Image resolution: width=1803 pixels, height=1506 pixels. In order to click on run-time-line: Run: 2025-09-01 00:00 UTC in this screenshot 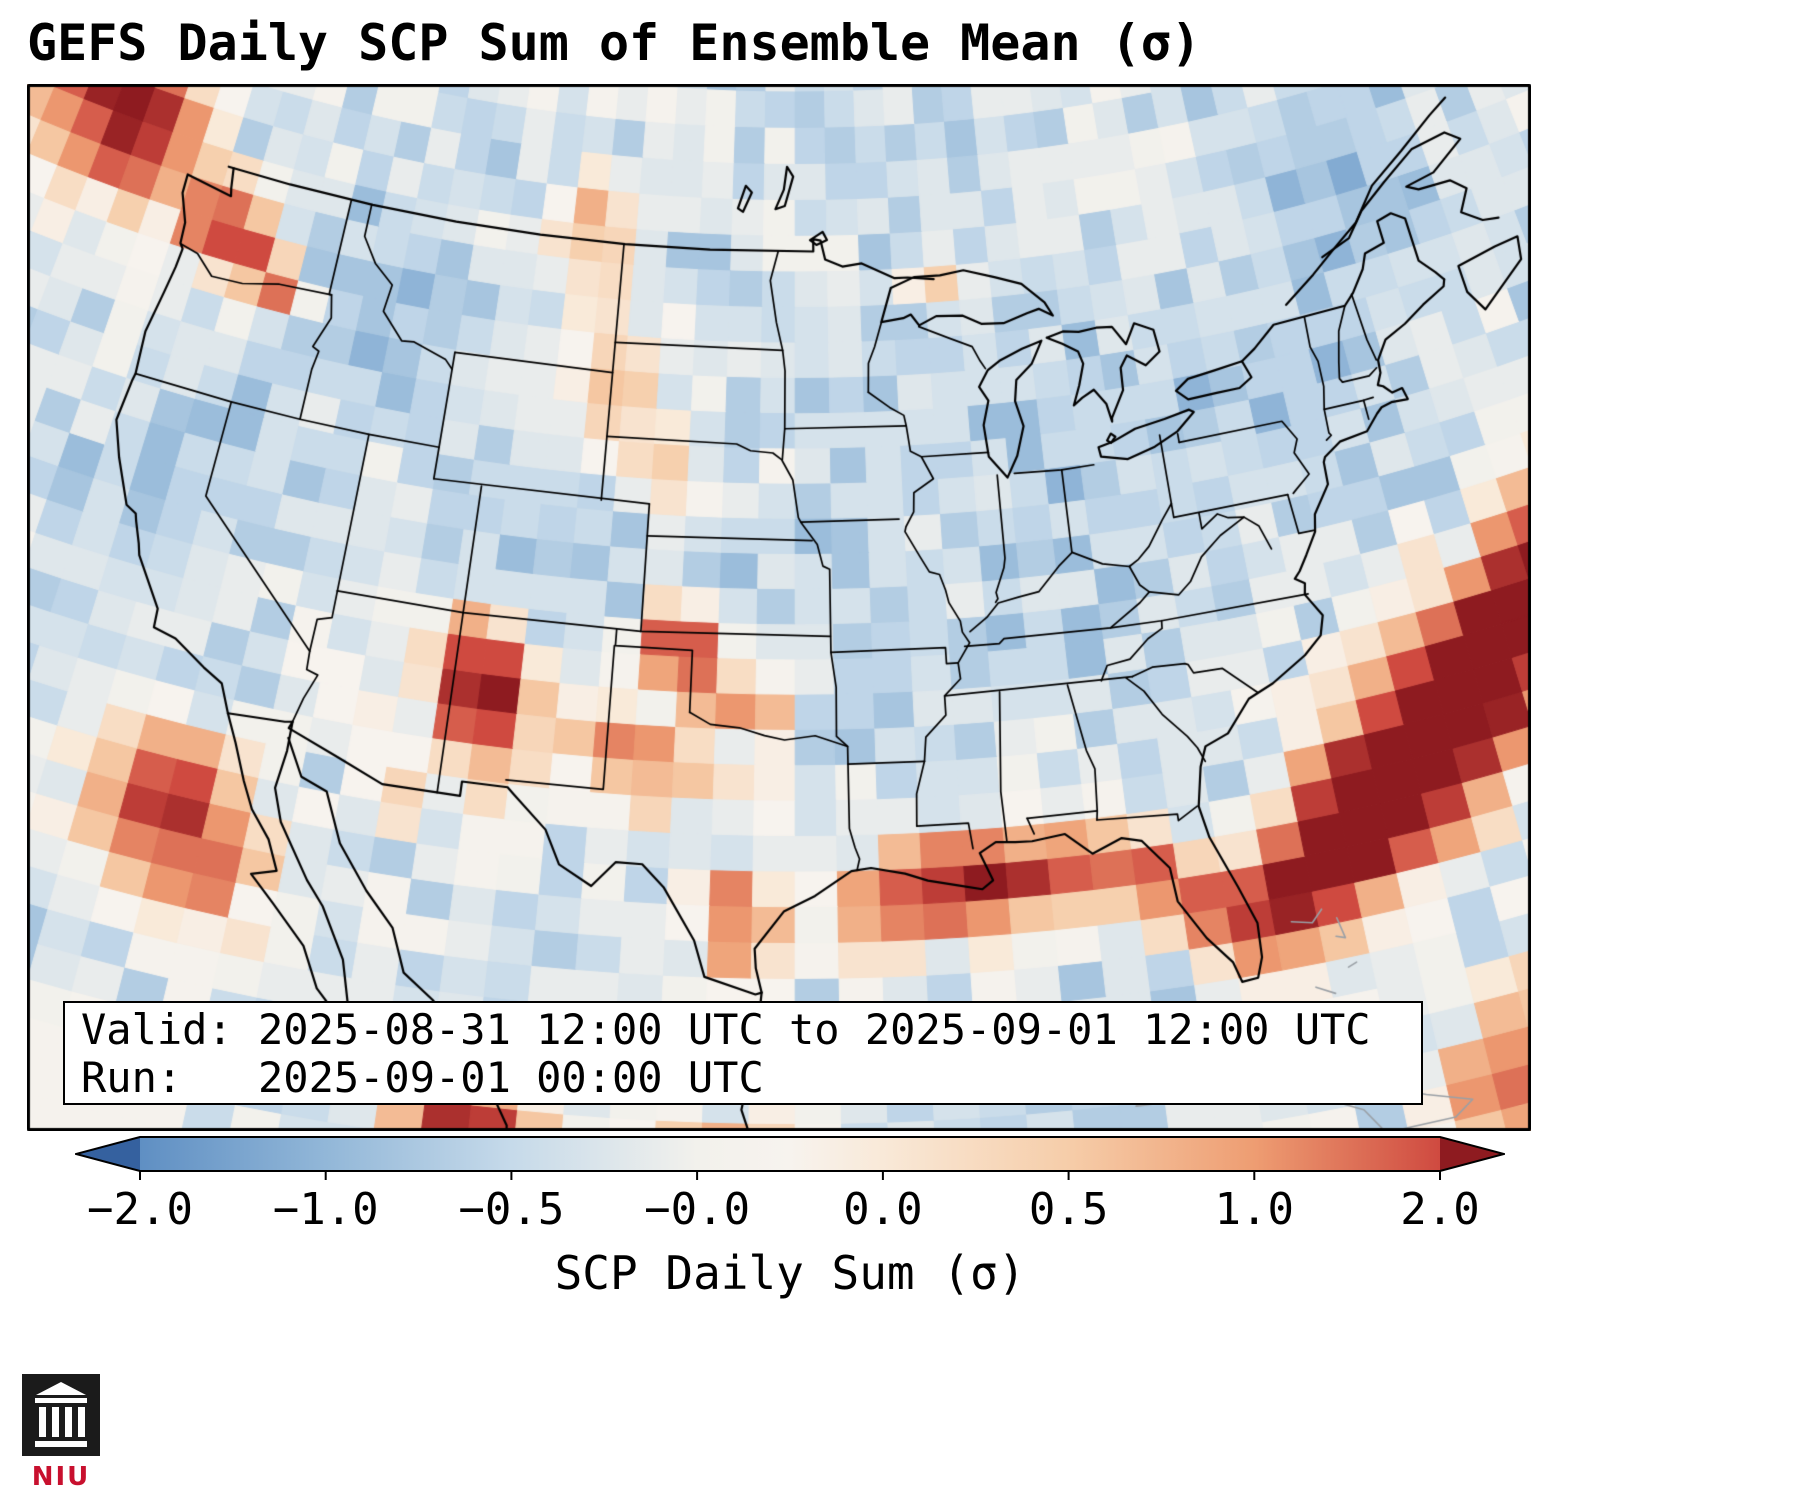, I will do `click(422, 1077)`.